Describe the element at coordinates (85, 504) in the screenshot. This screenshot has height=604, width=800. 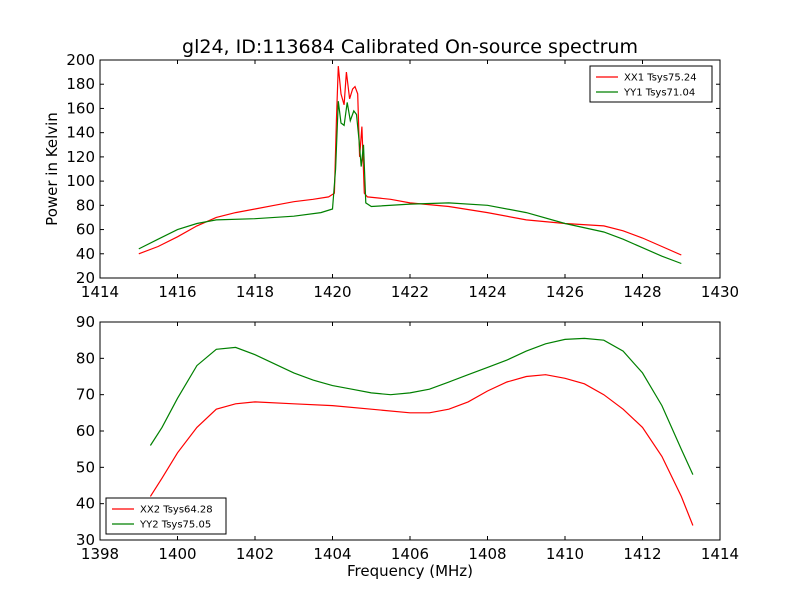
I see `bottom-y-tick-label: 40` at that location.